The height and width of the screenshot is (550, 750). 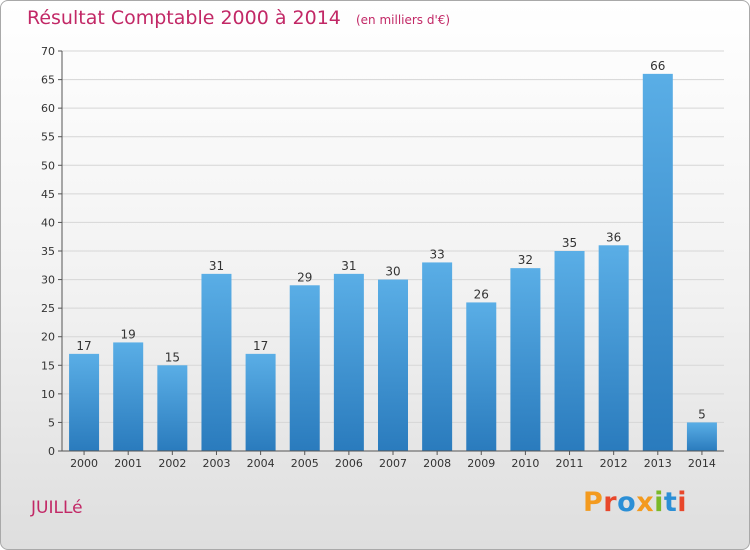 I want to click on data-label-2013: 66, so click(x=657, y=66).